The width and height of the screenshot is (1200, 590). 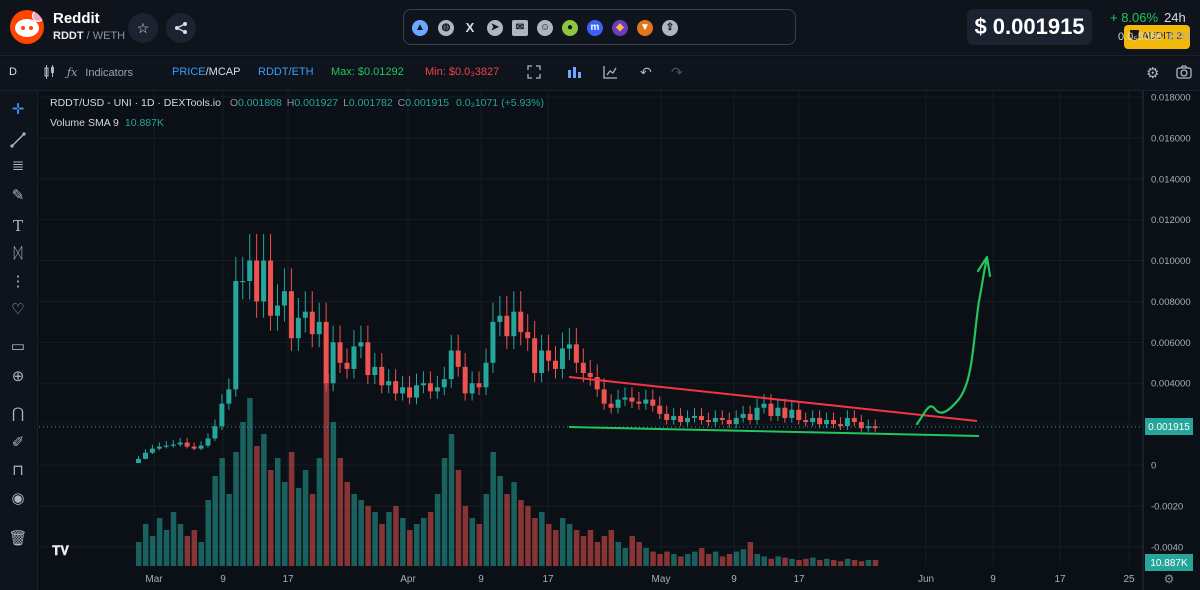 What do you see at coordinates (18, 538) in the screenshot?
I see `trash-icon: 🗑` at bounding box center [18, 538].